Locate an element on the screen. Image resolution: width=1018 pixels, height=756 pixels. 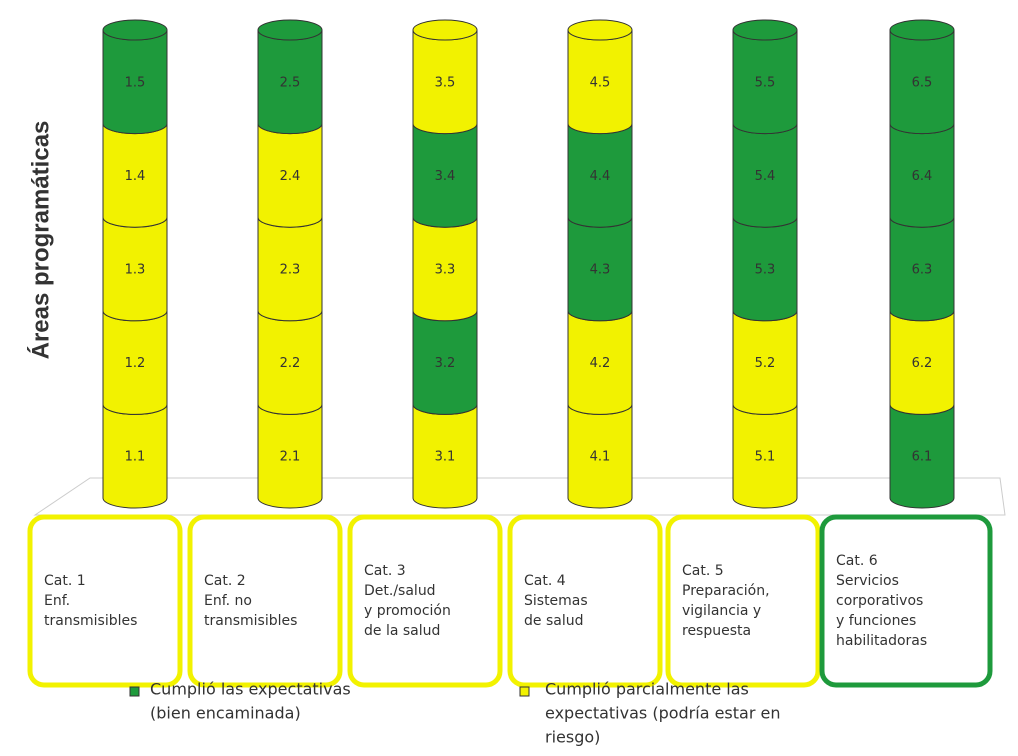
legend-text: expectativas (podría estar en is located at coordinates (662, 713).